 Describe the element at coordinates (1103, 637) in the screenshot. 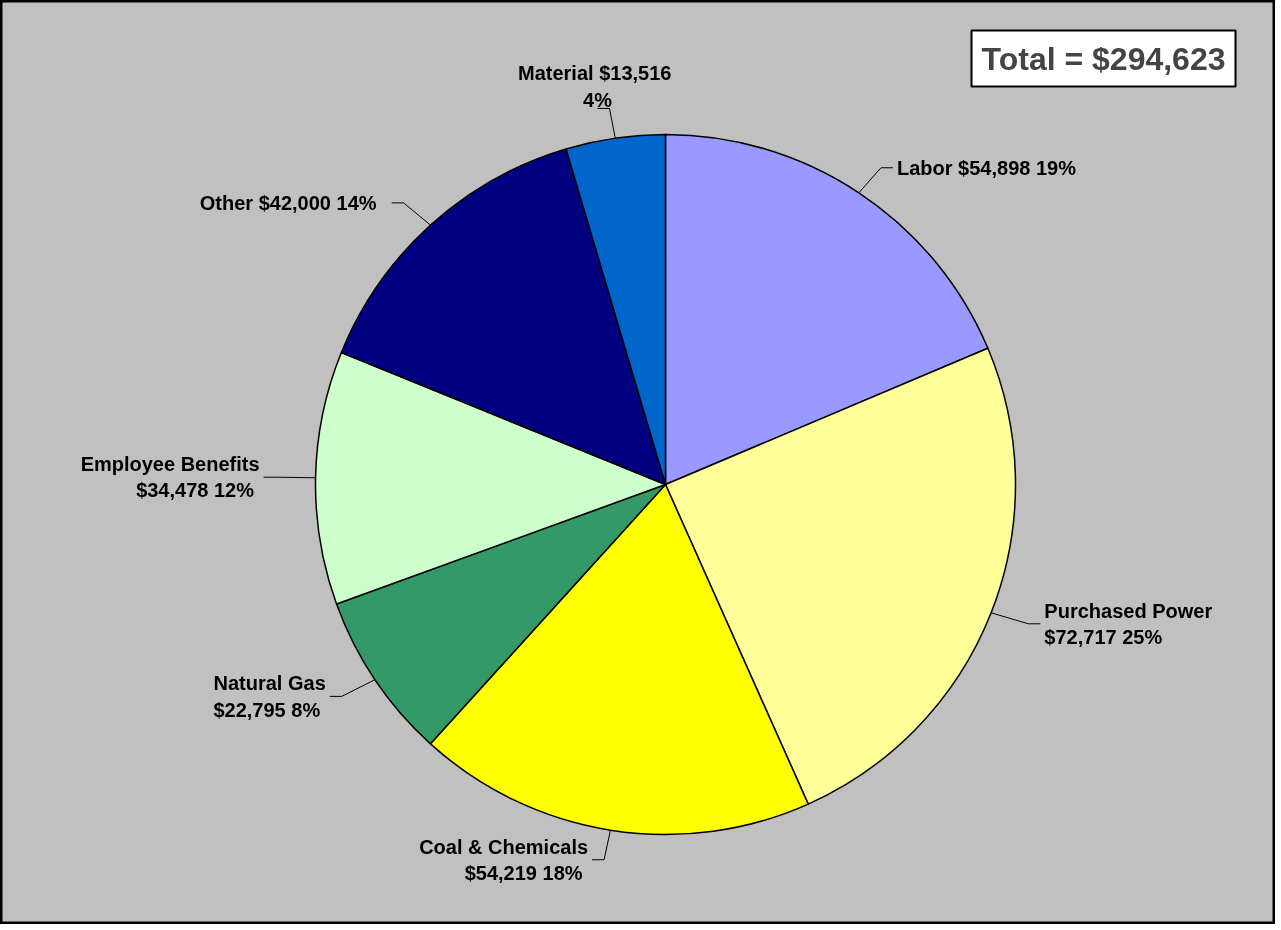

I see `data-label: $72,717 25%` at that location.